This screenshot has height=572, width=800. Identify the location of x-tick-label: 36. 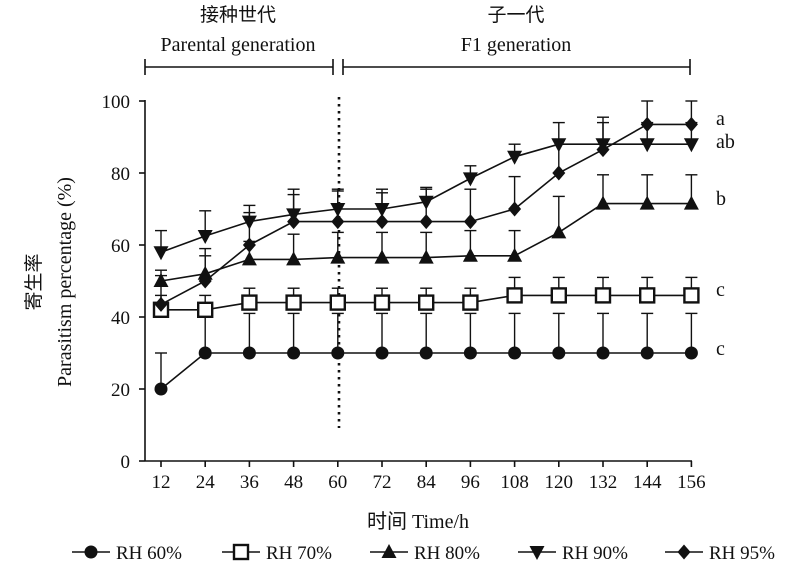
(249, 482).